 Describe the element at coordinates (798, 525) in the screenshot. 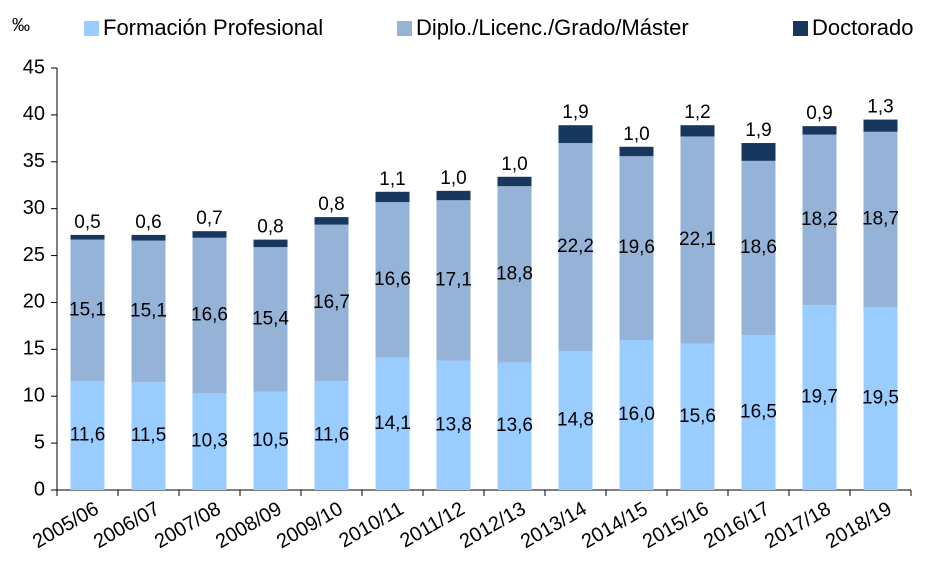

I see `x-tick-label: 2017/18` at that location.